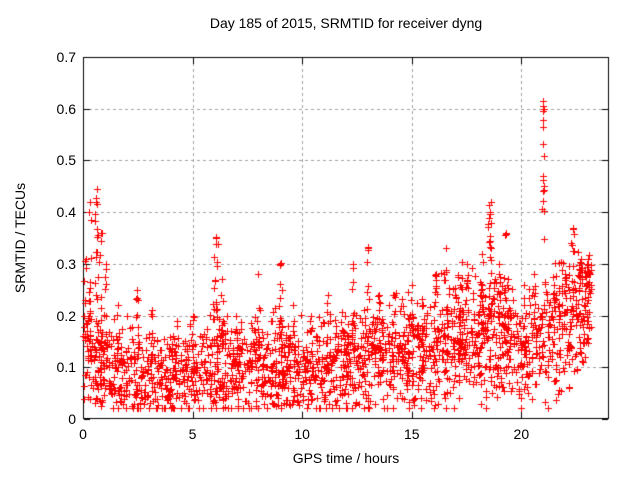 The width and height of the screenshot is (640, 480). I want to click on x-axis-label: GPS time / hours, so click(346, 458).